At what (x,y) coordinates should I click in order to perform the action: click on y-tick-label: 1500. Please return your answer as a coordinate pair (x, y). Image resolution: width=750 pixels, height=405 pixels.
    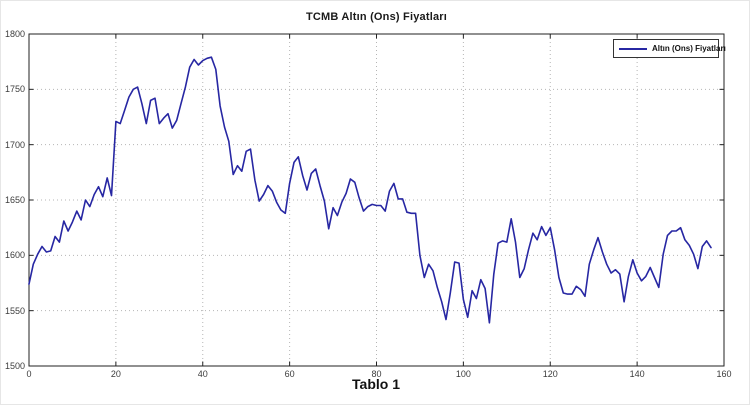
    Looking at the image, I should click on (14, 366).